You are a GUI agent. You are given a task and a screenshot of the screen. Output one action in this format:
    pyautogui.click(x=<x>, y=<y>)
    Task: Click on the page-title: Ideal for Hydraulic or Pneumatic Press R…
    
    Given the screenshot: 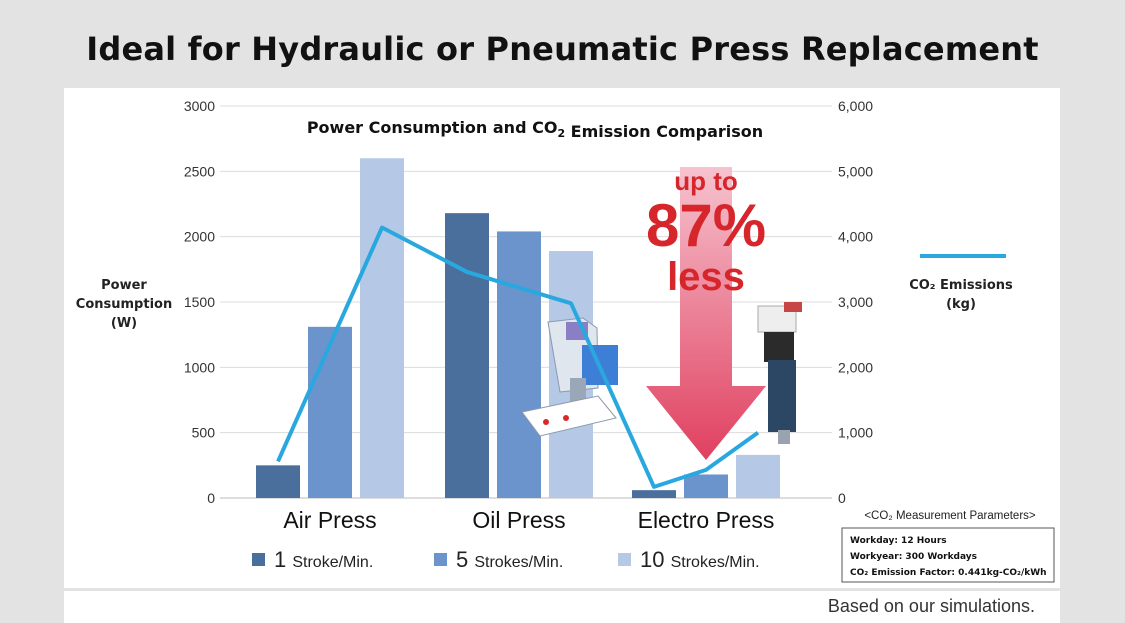 What is the action you would take?
    pyautogui.click(x=562, y=49)
    